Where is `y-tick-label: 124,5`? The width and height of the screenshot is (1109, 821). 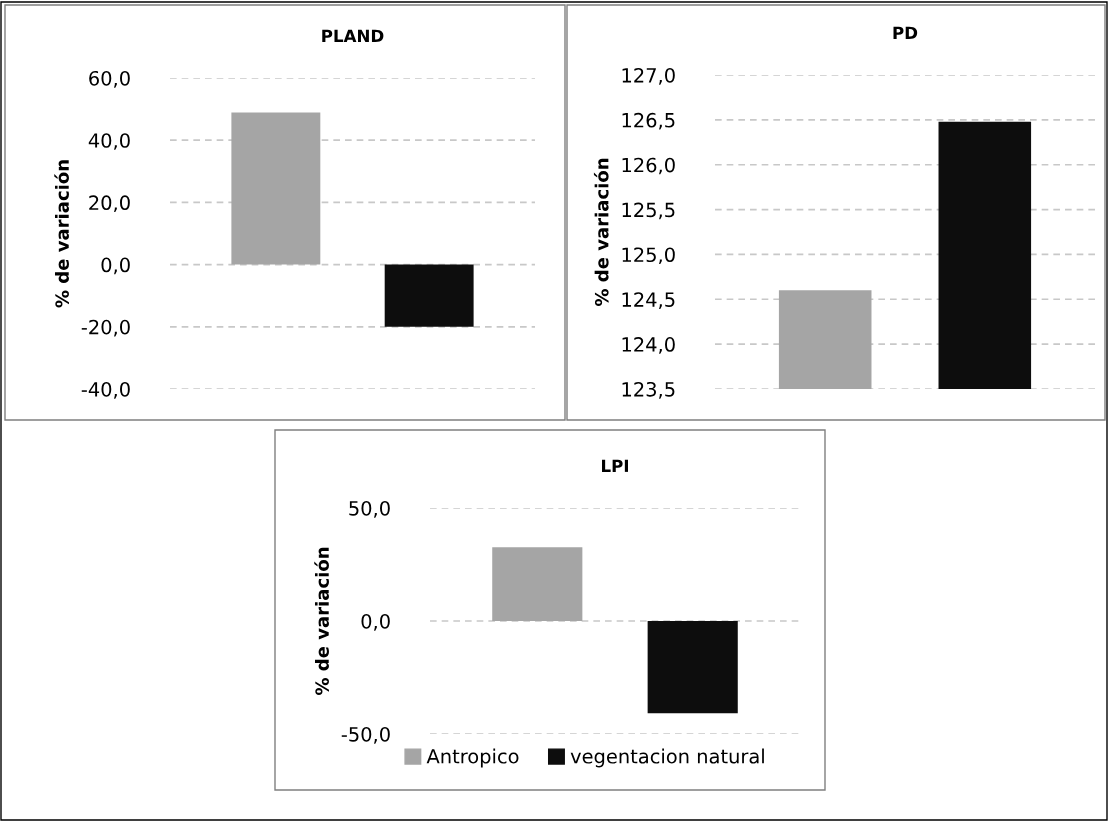 y-tick-label: 124,5 is located at coordinates (648, 300).